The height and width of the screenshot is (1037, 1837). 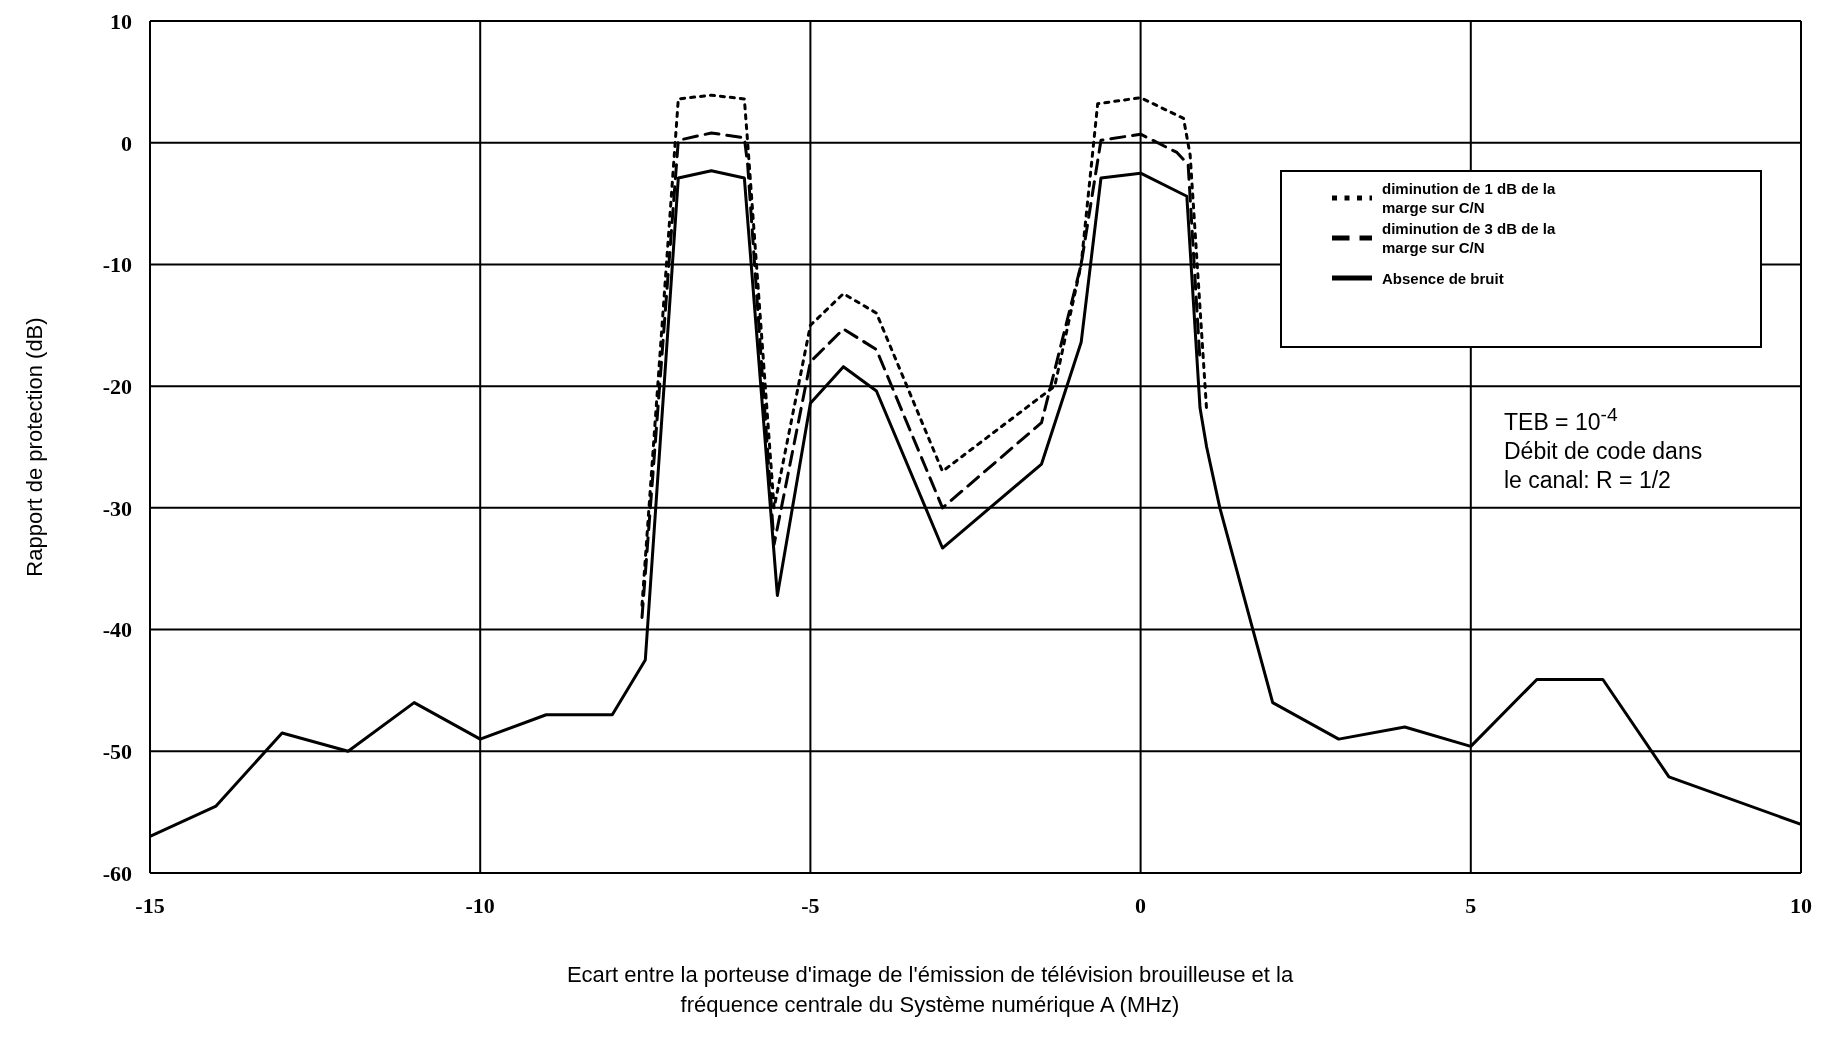 What do you see at coordinates (117, 630) in the screenshot?
I see `y-tick-label: -40` at bounding box center [117, 630].